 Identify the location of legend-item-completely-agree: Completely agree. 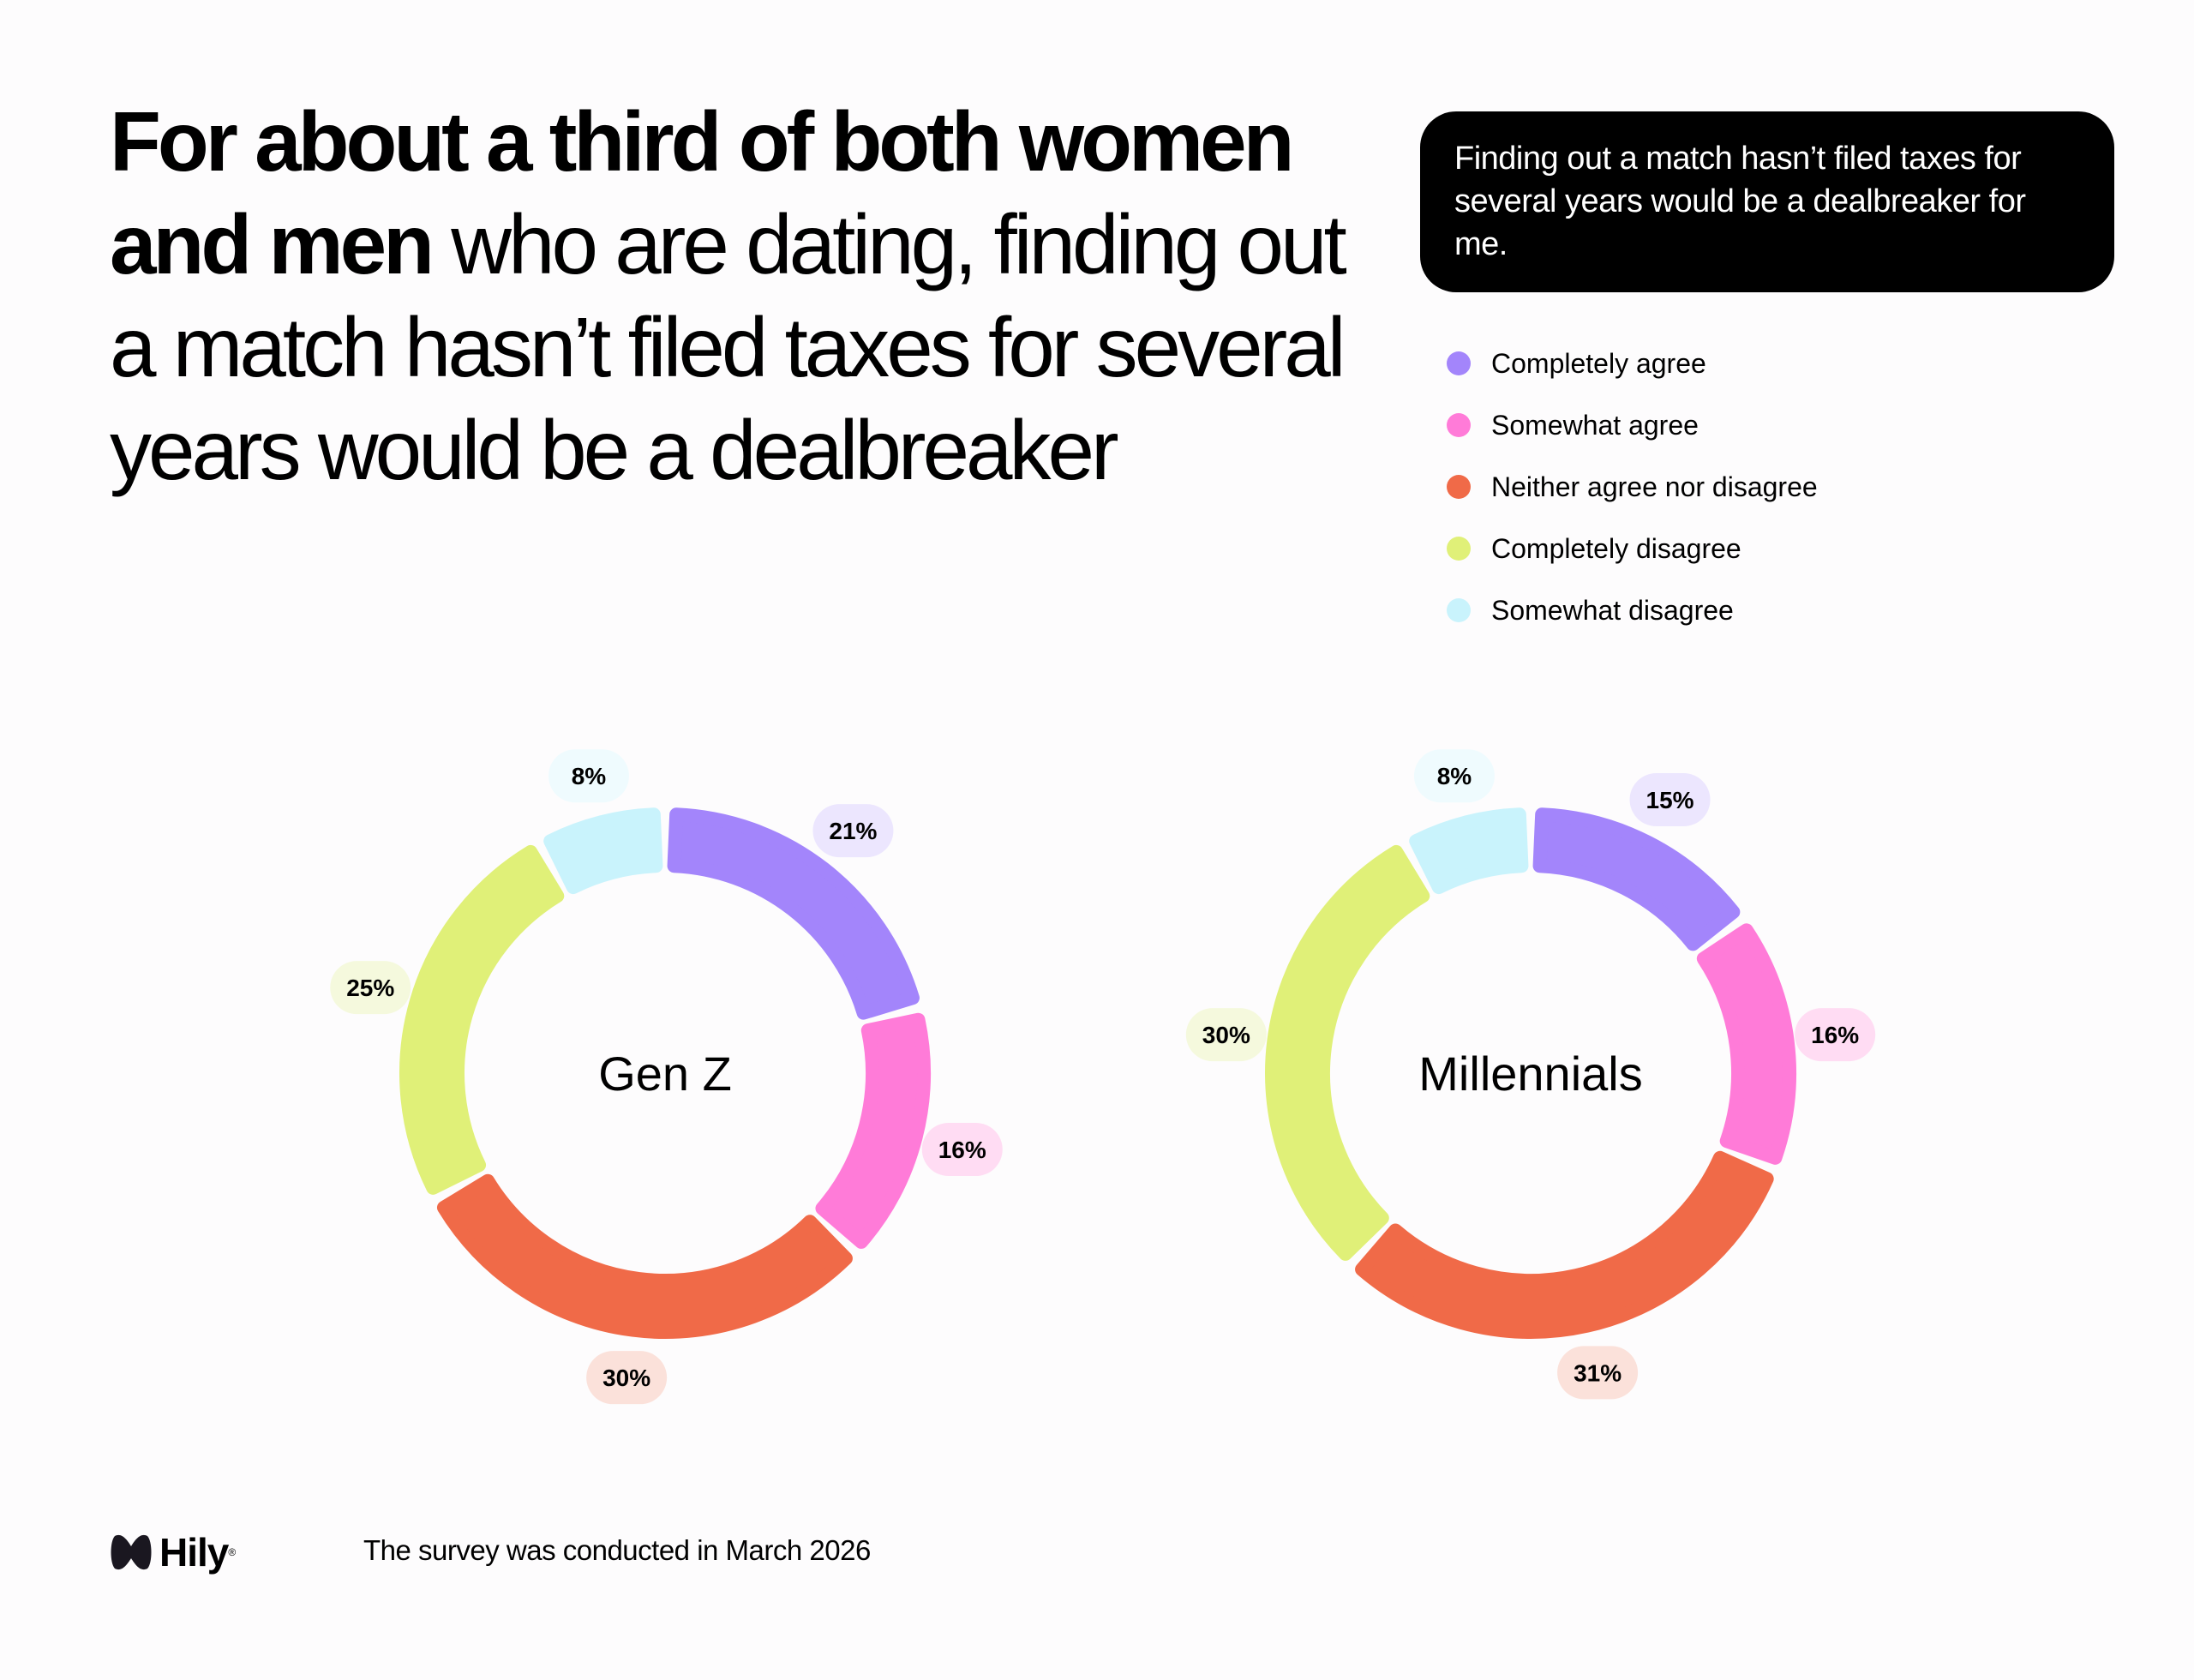
(1632, 363).